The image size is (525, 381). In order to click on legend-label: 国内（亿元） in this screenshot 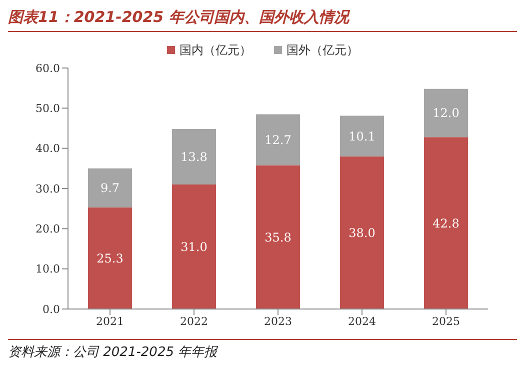, I will do `click(215, 50)`.